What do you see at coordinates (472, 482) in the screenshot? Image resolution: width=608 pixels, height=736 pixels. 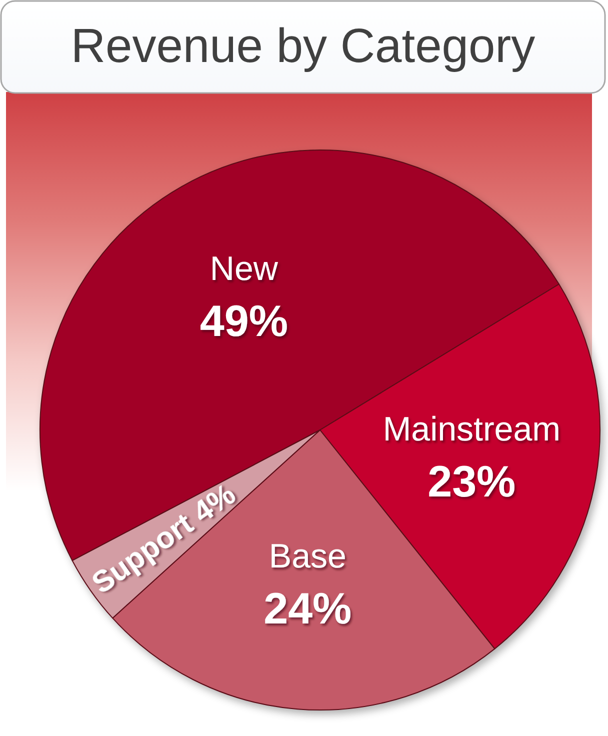 I see `data-label: 23%` at bounding box center [472, 482].